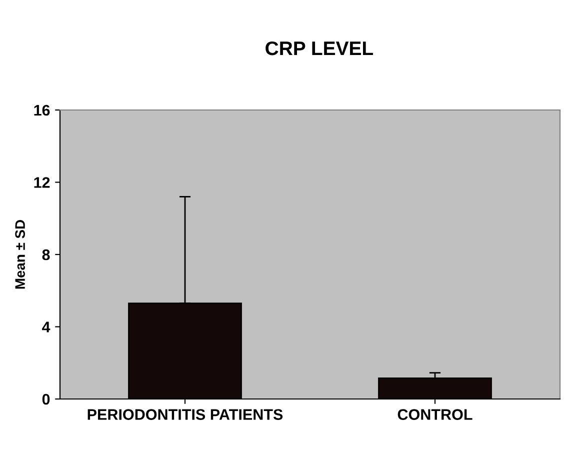  What do you see at coordinates (46, 327) in the screenshot?
I see `y-tick-label: 4` at bounding box center [46, 327].